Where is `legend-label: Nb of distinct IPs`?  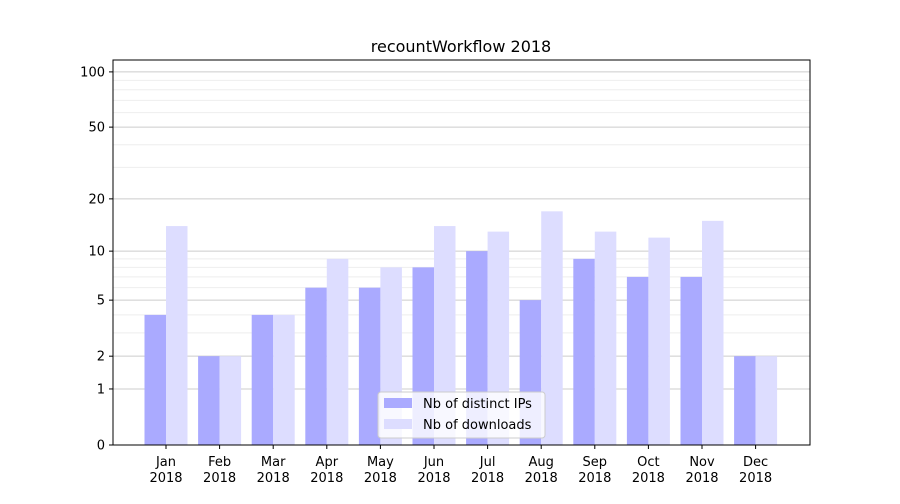
legend-label: Nb of distinct IPs is located at coordinates (477, 404).